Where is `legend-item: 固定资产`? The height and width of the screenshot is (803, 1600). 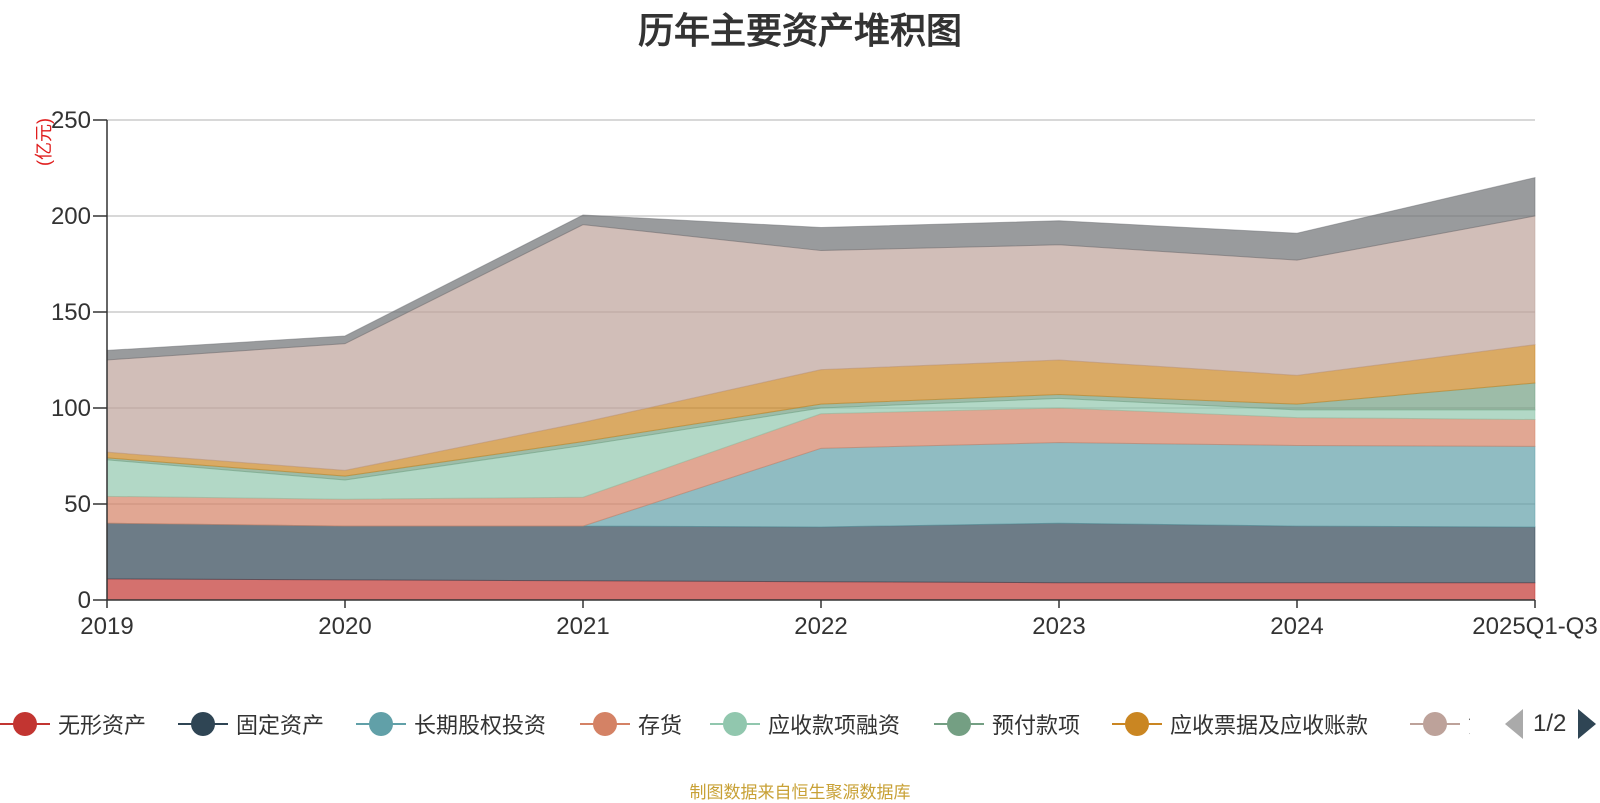 legend-item: 固定资产 is located at coordinates (251, 724).